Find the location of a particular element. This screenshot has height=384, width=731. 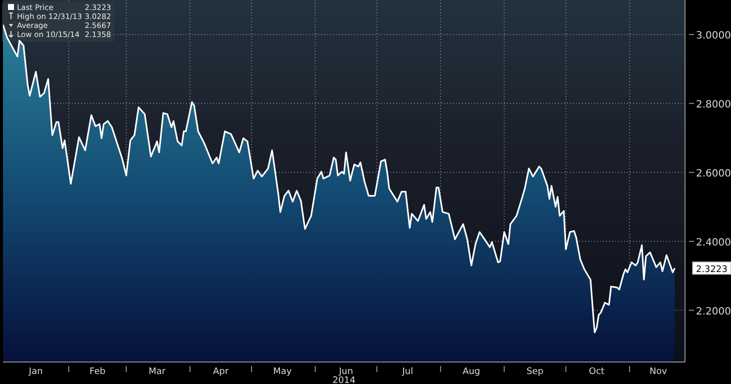

annotation: 2.3223 is located at coordinates (712, 270).